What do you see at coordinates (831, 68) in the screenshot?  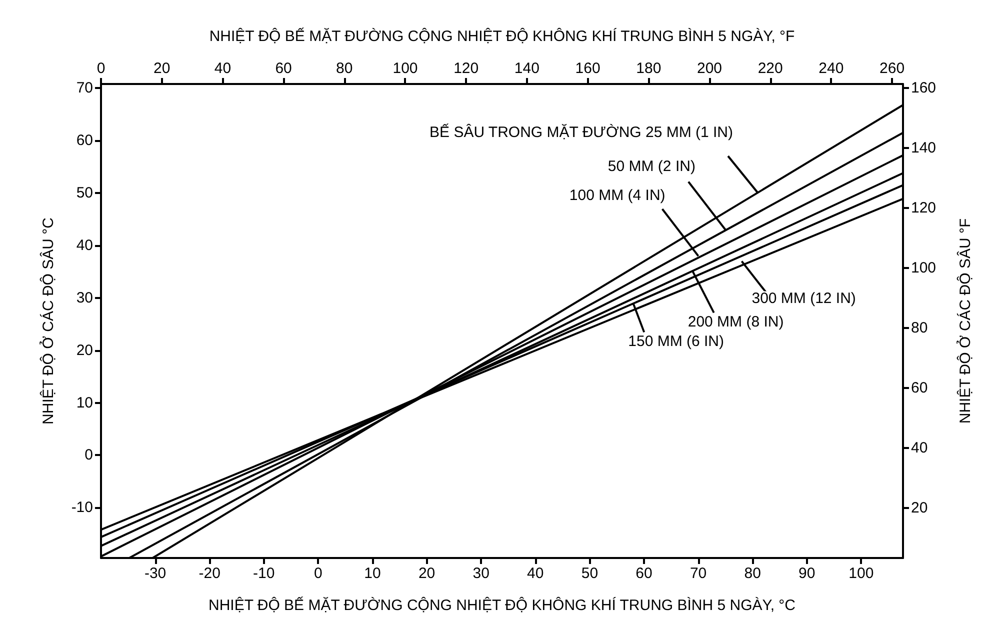 I see `x2-tick-label: 240` at bounding box center [831, 68].